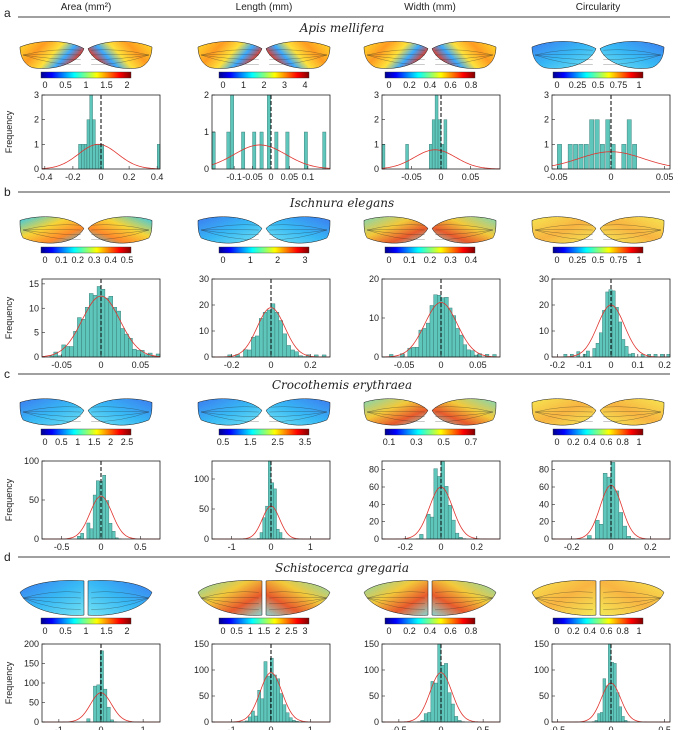 The width and height of the screenshot is (685, 730). What do you see at coordinates (262, 684) in the screenshot?
I see `histogram-axes: -1 0 1 0 50 100 150` at bounding box center [262, 684].